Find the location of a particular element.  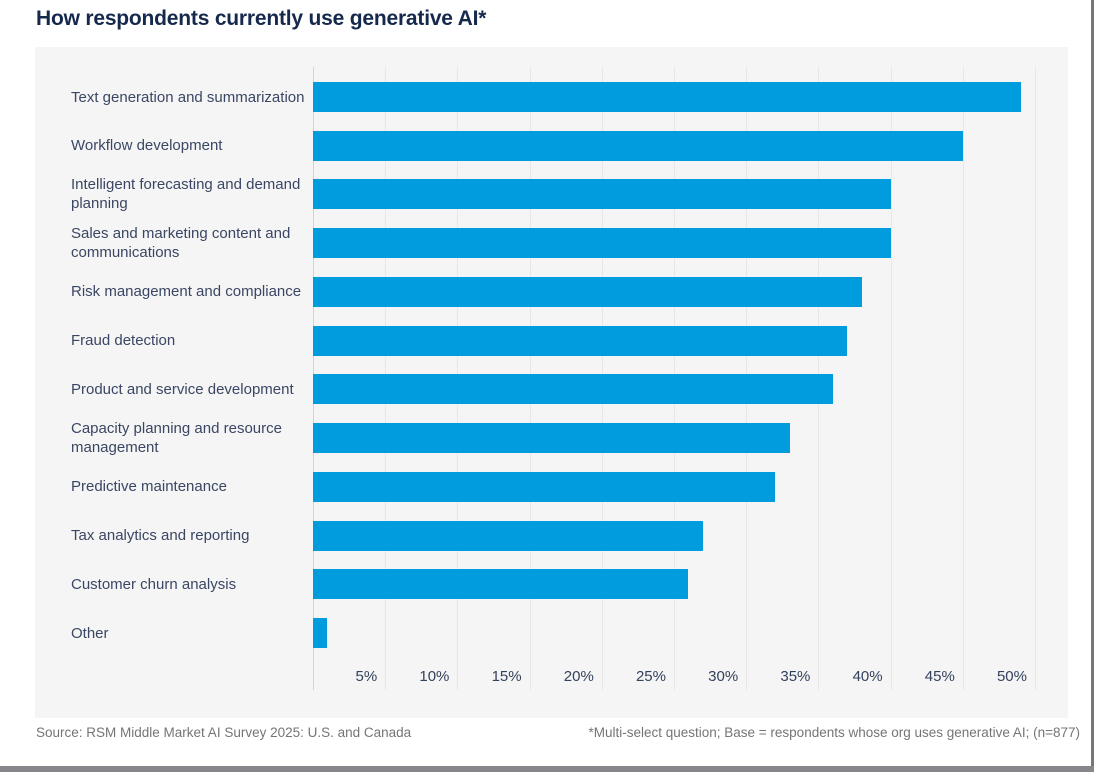

category-label: Fraud detection is located at coordinates (123, 341).